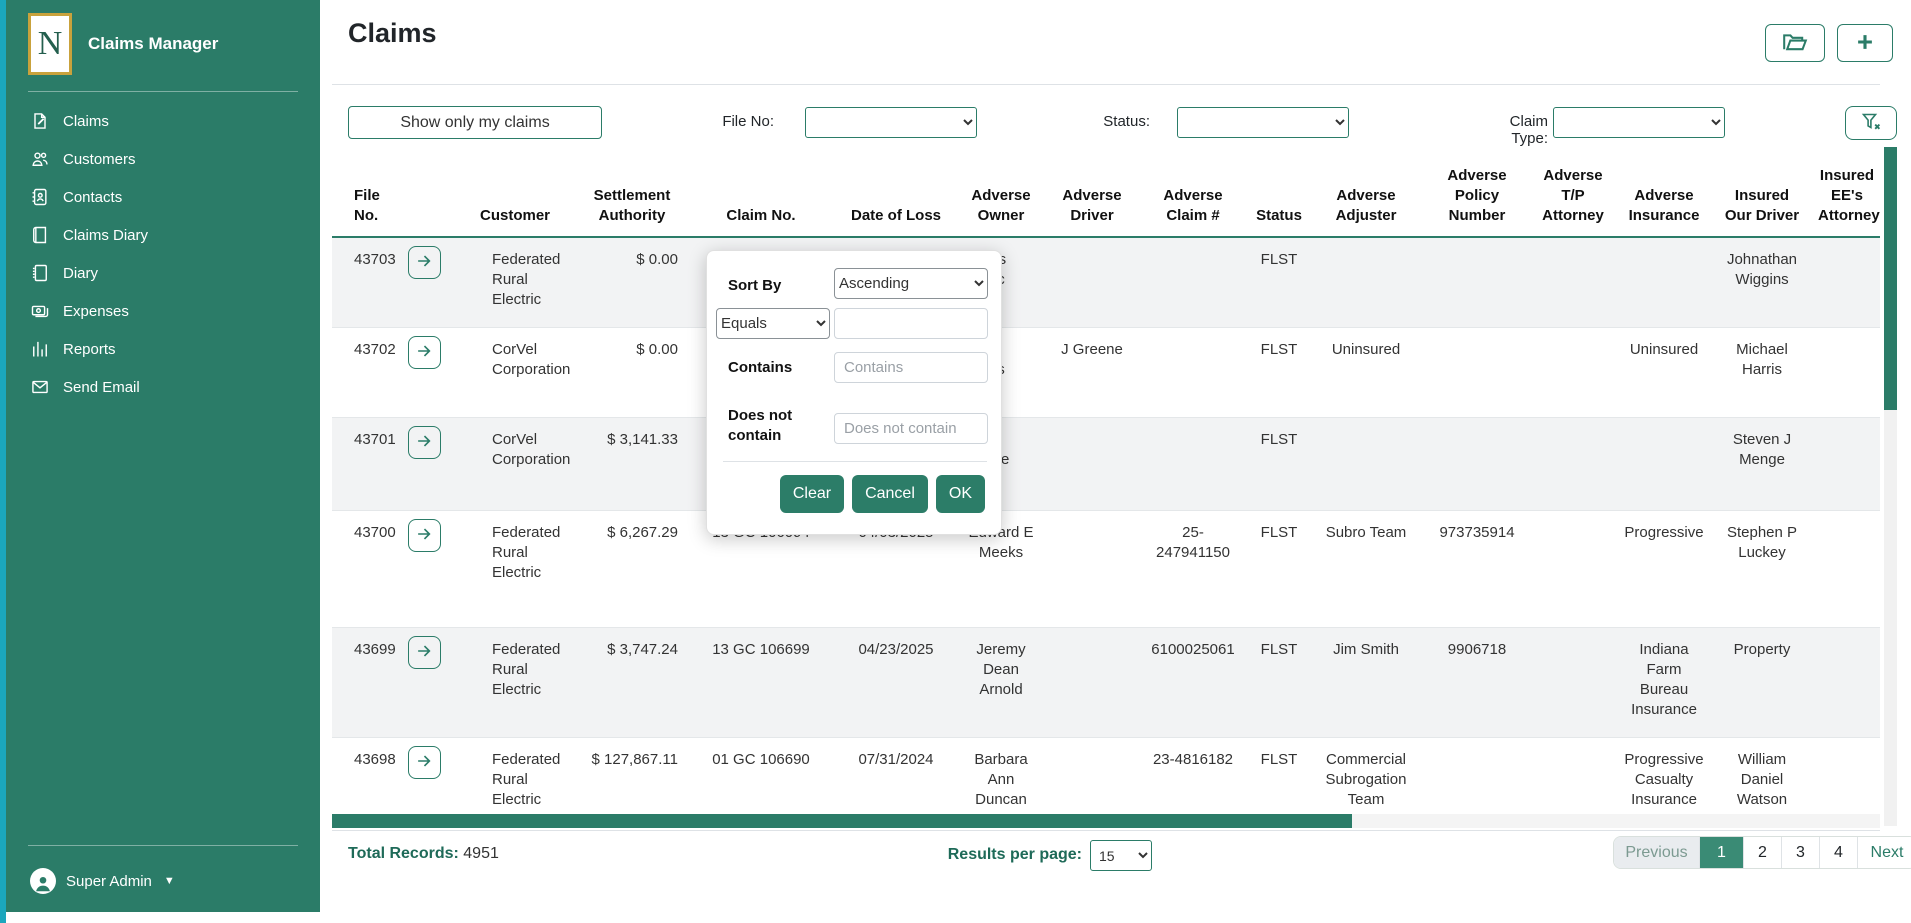 This screenshot has height=923, width=1911. Describe the element at coordinates (1279, 215) in the screenshot. I see `column-header-status: Status` at that location.